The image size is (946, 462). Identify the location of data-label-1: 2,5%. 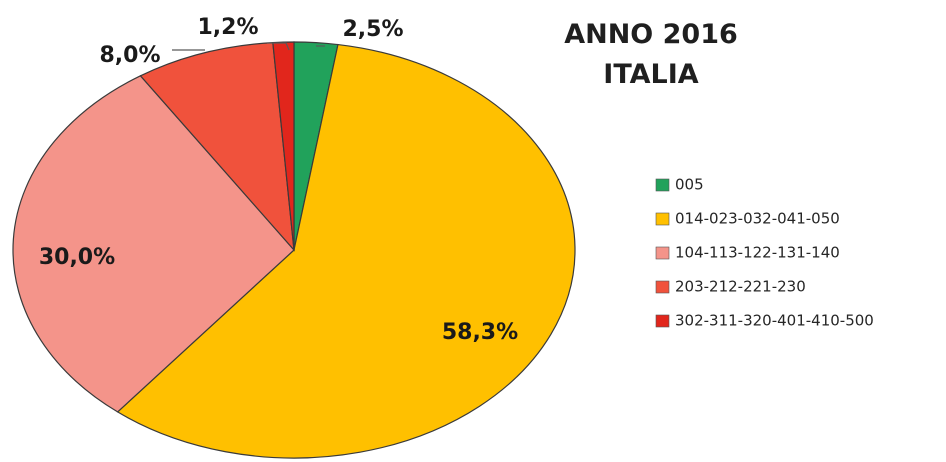
(372, 29).